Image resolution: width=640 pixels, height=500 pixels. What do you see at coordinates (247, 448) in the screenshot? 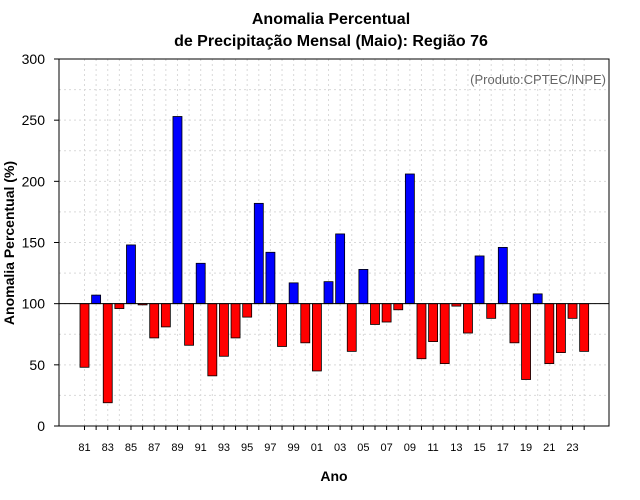
I see `x-tick-label: 95` at bounding box center [247, 448].